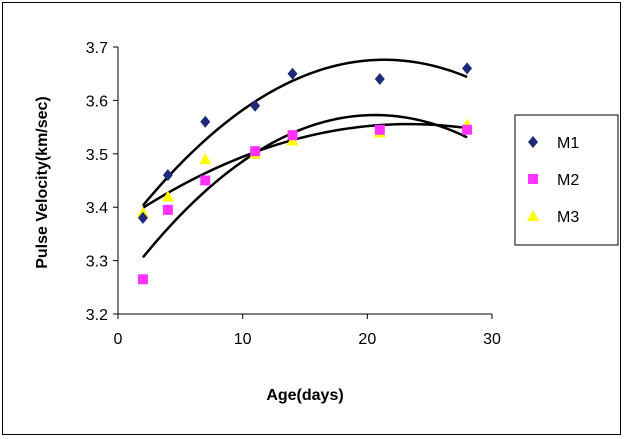 The width and height of the screenshot is (625, 439). What do you see at coordinates (97, 262) in the screenshot?
I see `y-tick-label: 3.3` at bounding box center [97, 262].